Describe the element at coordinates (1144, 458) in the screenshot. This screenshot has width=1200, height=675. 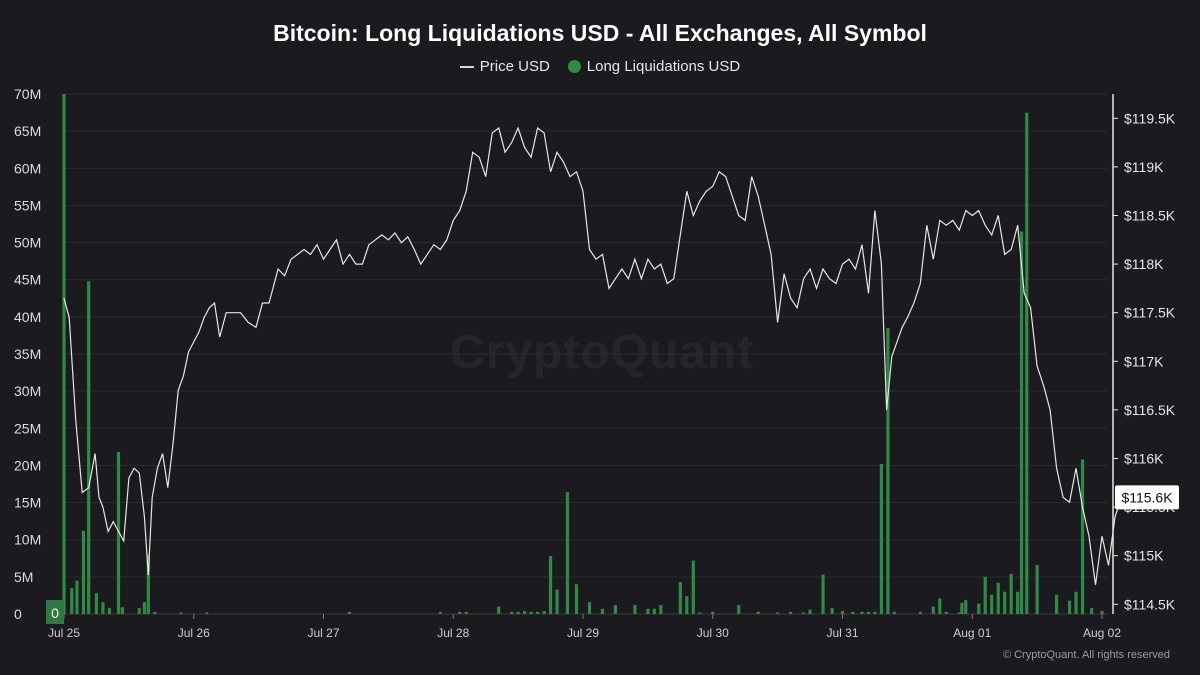
I see `y-tick-label-right: $116K` at that location.